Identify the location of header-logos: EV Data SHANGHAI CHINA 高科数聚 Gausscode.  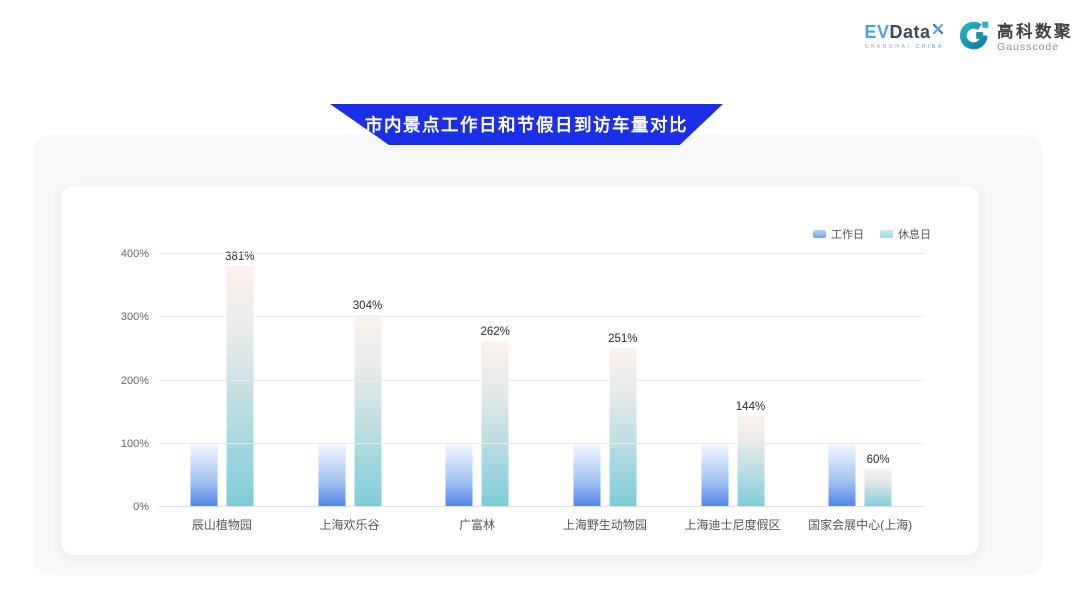
(969, 38).